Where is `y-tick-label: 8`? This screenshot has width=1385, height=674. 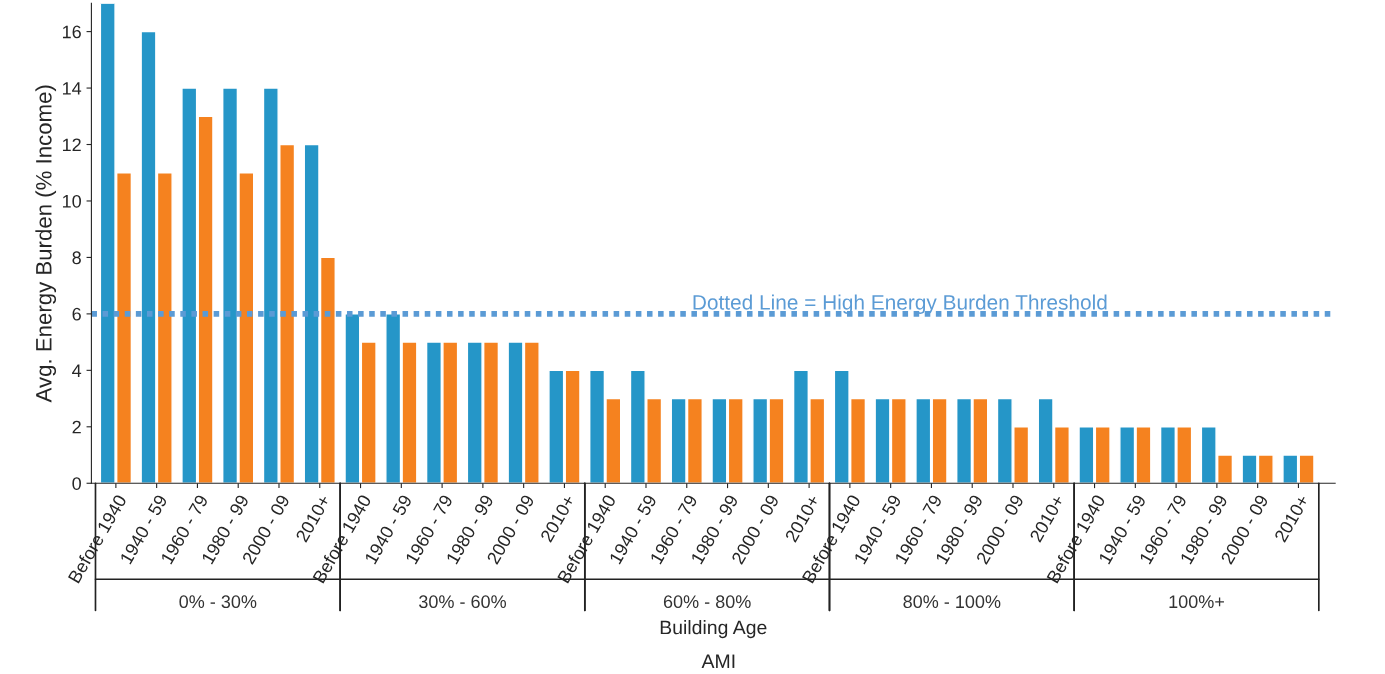
y-tick-label: 8 is located at coordinates (76, 258).